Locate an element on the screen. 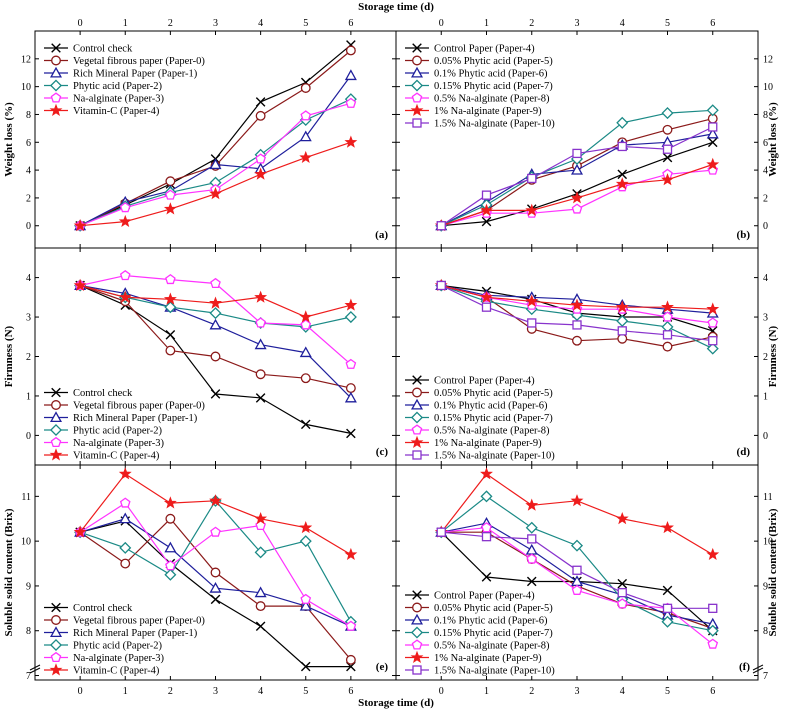  legend-entry: 1.5% Na-alginate (Paper-10) is located at coordinates (480, 671).